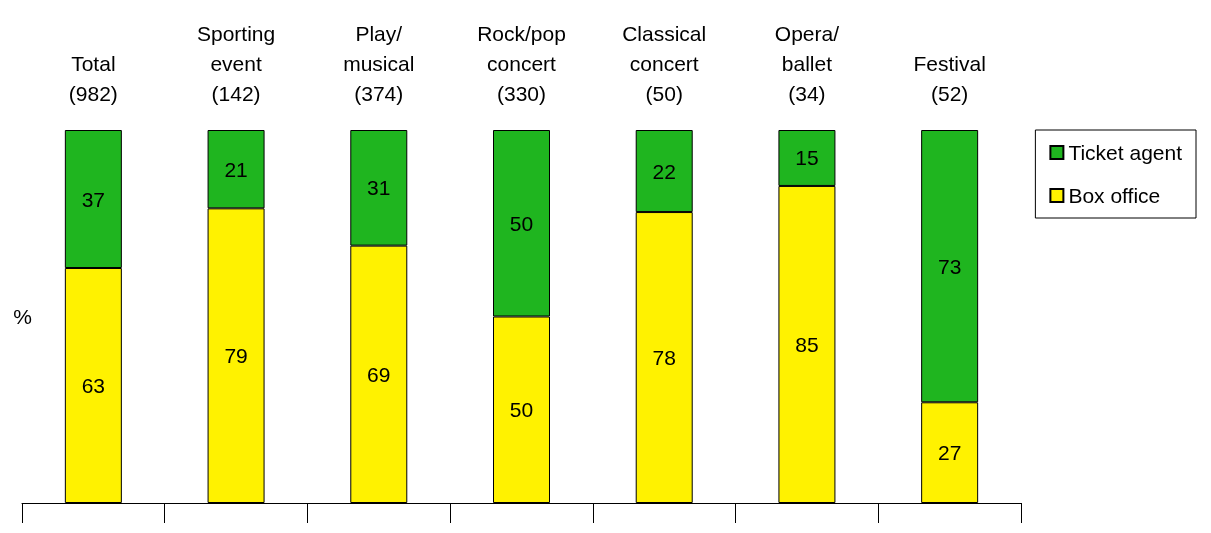 The height and width of the screenshot is (533, 1211). What do you see at coordinates (949, 266) in the screenshot?
I see `data-label: 73` at bounding box center [949, 266].